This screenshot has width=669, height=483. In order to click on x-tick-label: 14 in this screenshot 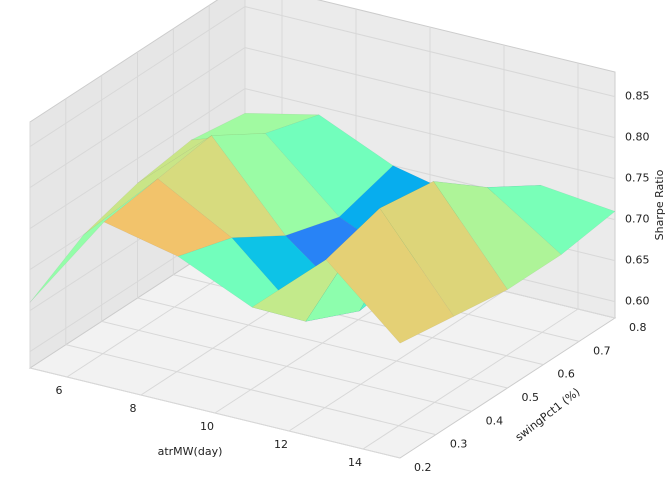, I will do `click(355, 462)`.